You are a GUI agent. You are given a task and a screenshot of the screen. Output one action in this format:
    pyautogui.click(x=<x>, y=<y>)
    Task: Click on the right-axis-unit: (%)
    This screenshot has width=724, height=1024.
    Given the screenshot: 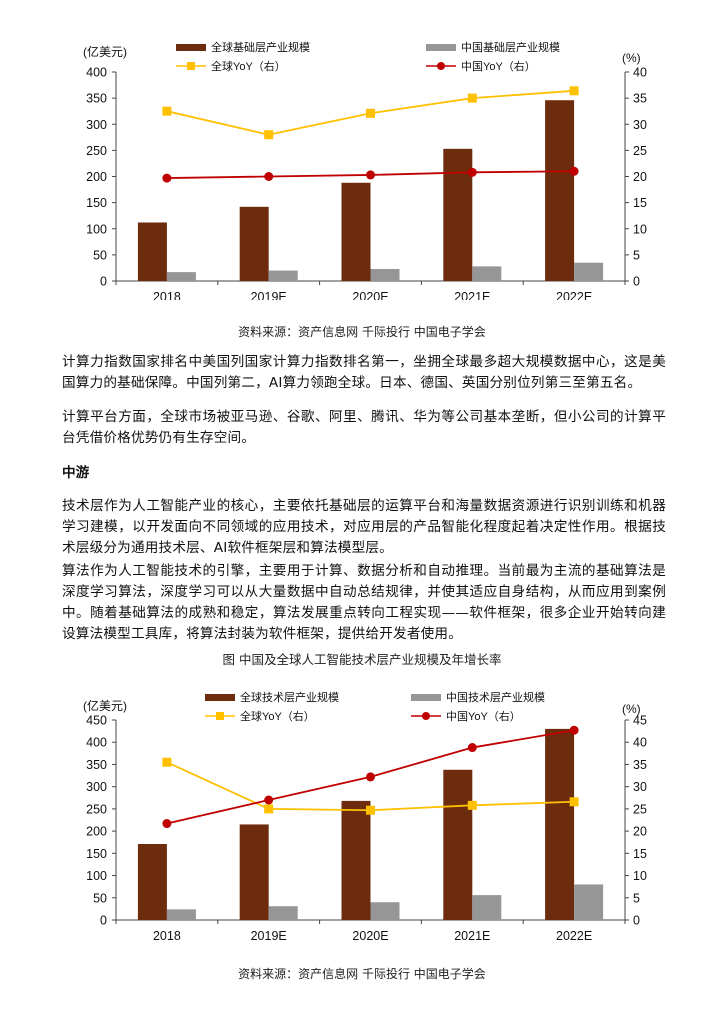 What is the action you would take?
    pyautogui.click(x=631, y=58)
    